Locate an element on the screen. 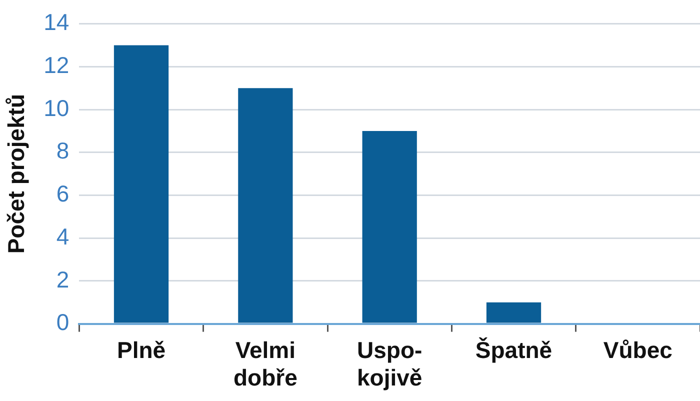 This screenshot has width=700, height=401. x-tick-label: Vůbec is located at coordinates (638, 349).